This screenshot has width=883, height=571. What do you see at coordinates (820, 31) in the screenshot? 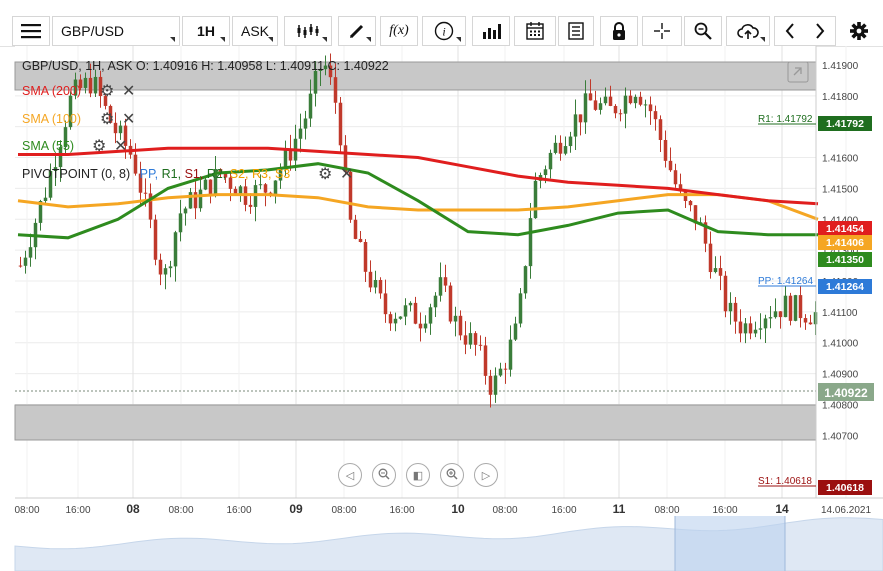
I see `chevron-right-icon` at bounding box center [820, 31].